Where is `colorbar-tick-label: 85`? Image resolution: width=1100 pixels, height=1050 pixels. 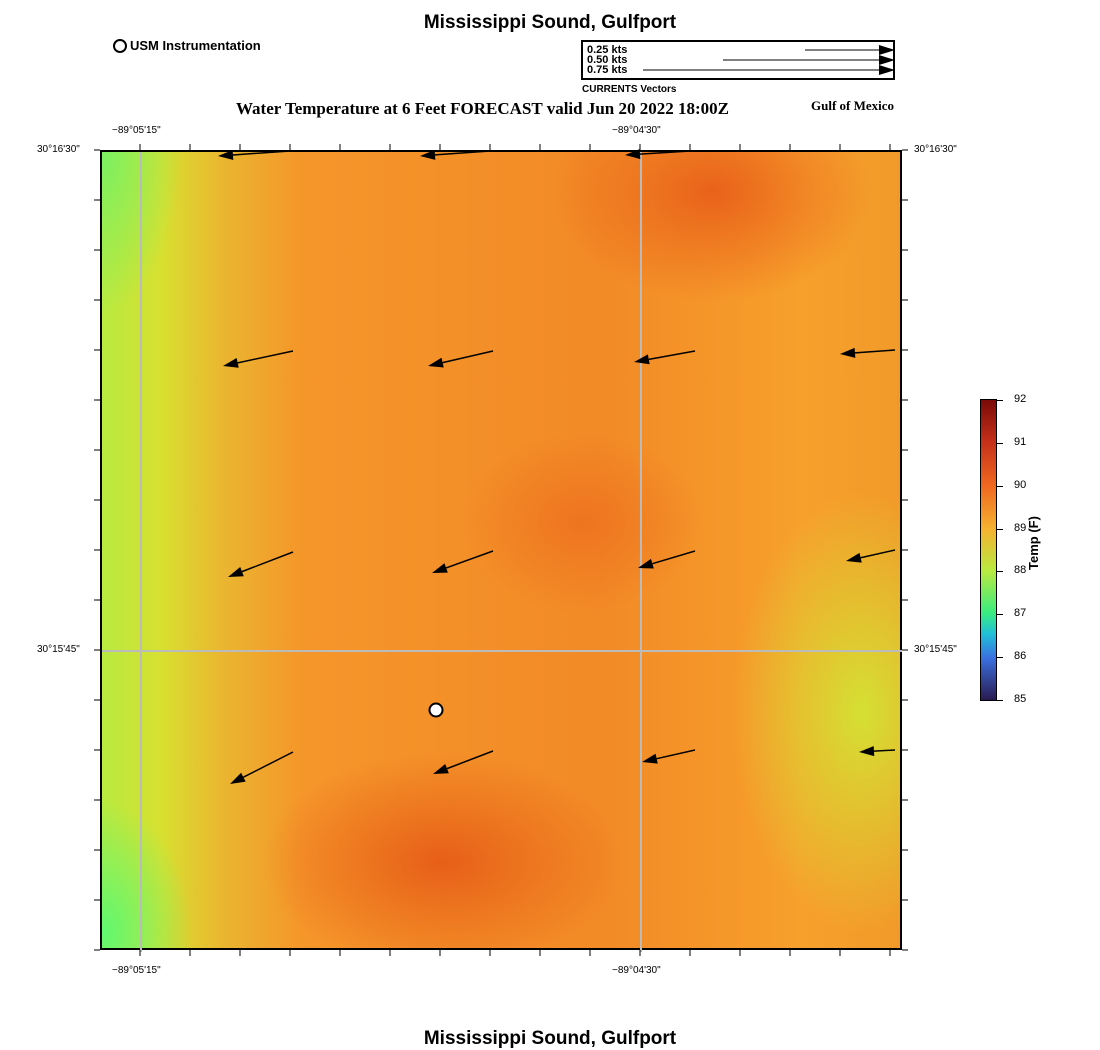 colorbar-tick-label: 85 is located at coordinates (1020, 699).